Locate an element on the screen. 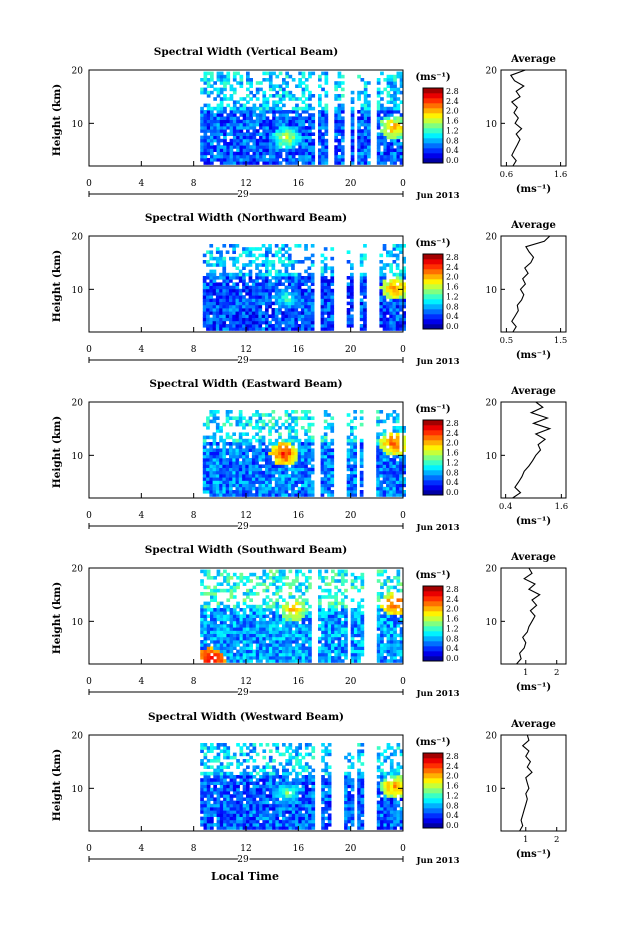 This screenshot has width=622, height=929. colorbar-segment is located at coordinates (433, 312).